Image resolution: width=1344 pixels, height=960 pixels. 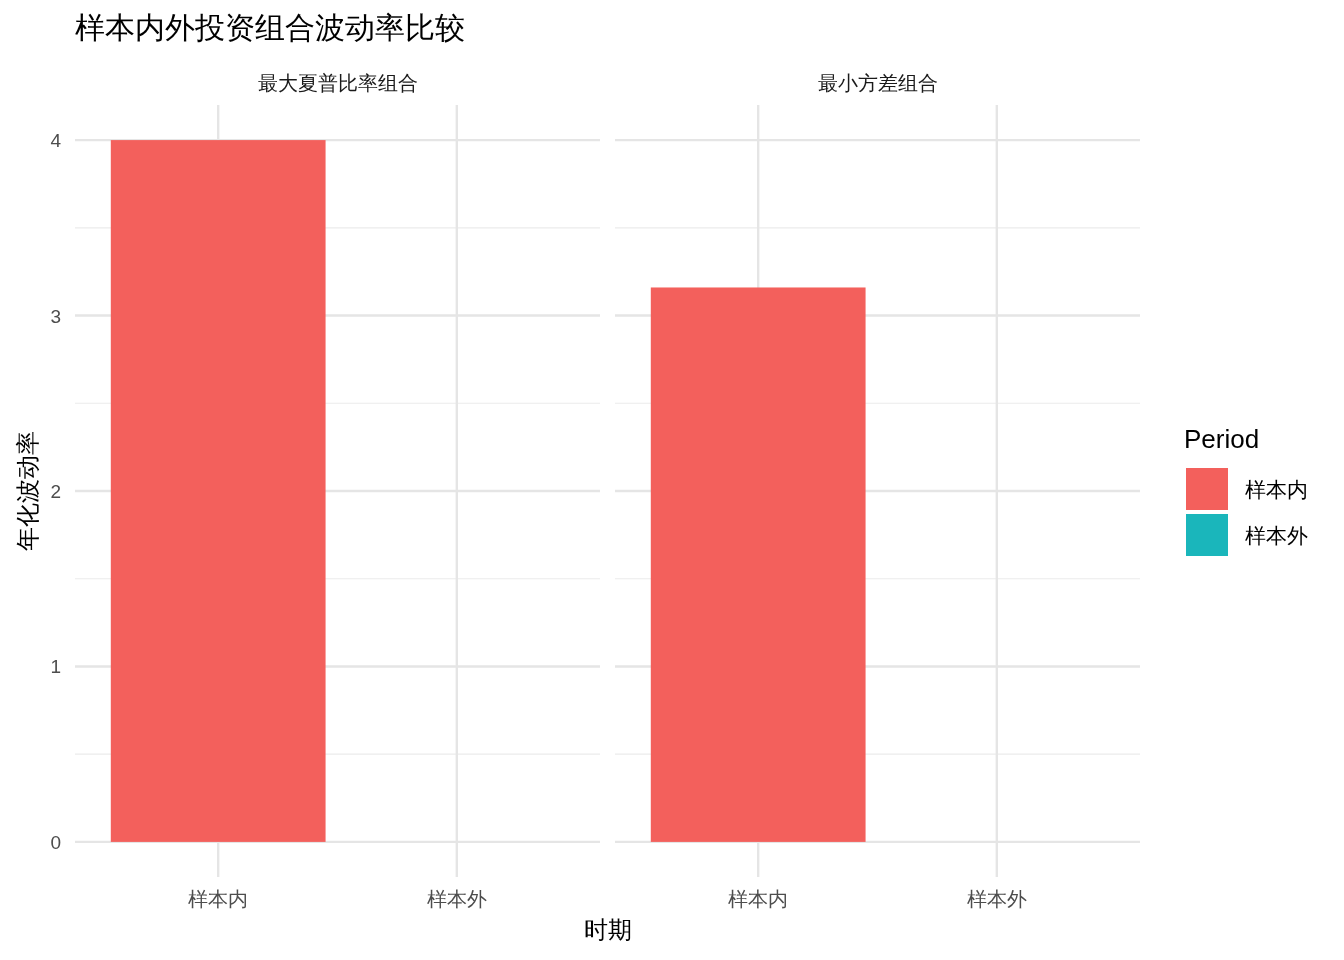 I want to click on y-axis-title: 年化波动率, so click(x=27, y=491).